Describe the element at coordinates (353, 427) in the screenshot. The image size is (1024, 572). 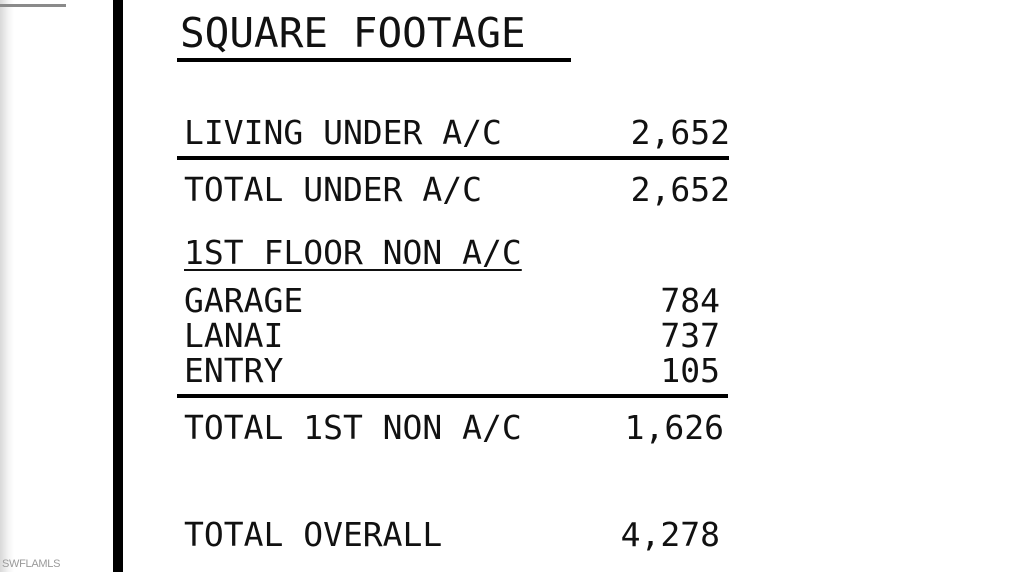
I see `total-non-ac-label: TOTAL 1ST NON A/C` at that location.